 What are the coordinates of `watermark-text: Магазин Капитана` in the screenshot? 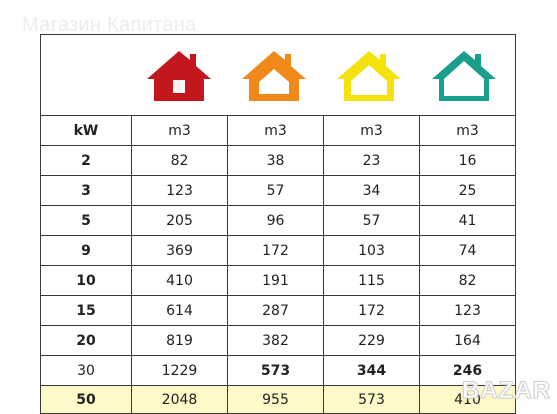 It's located at (109, 25).